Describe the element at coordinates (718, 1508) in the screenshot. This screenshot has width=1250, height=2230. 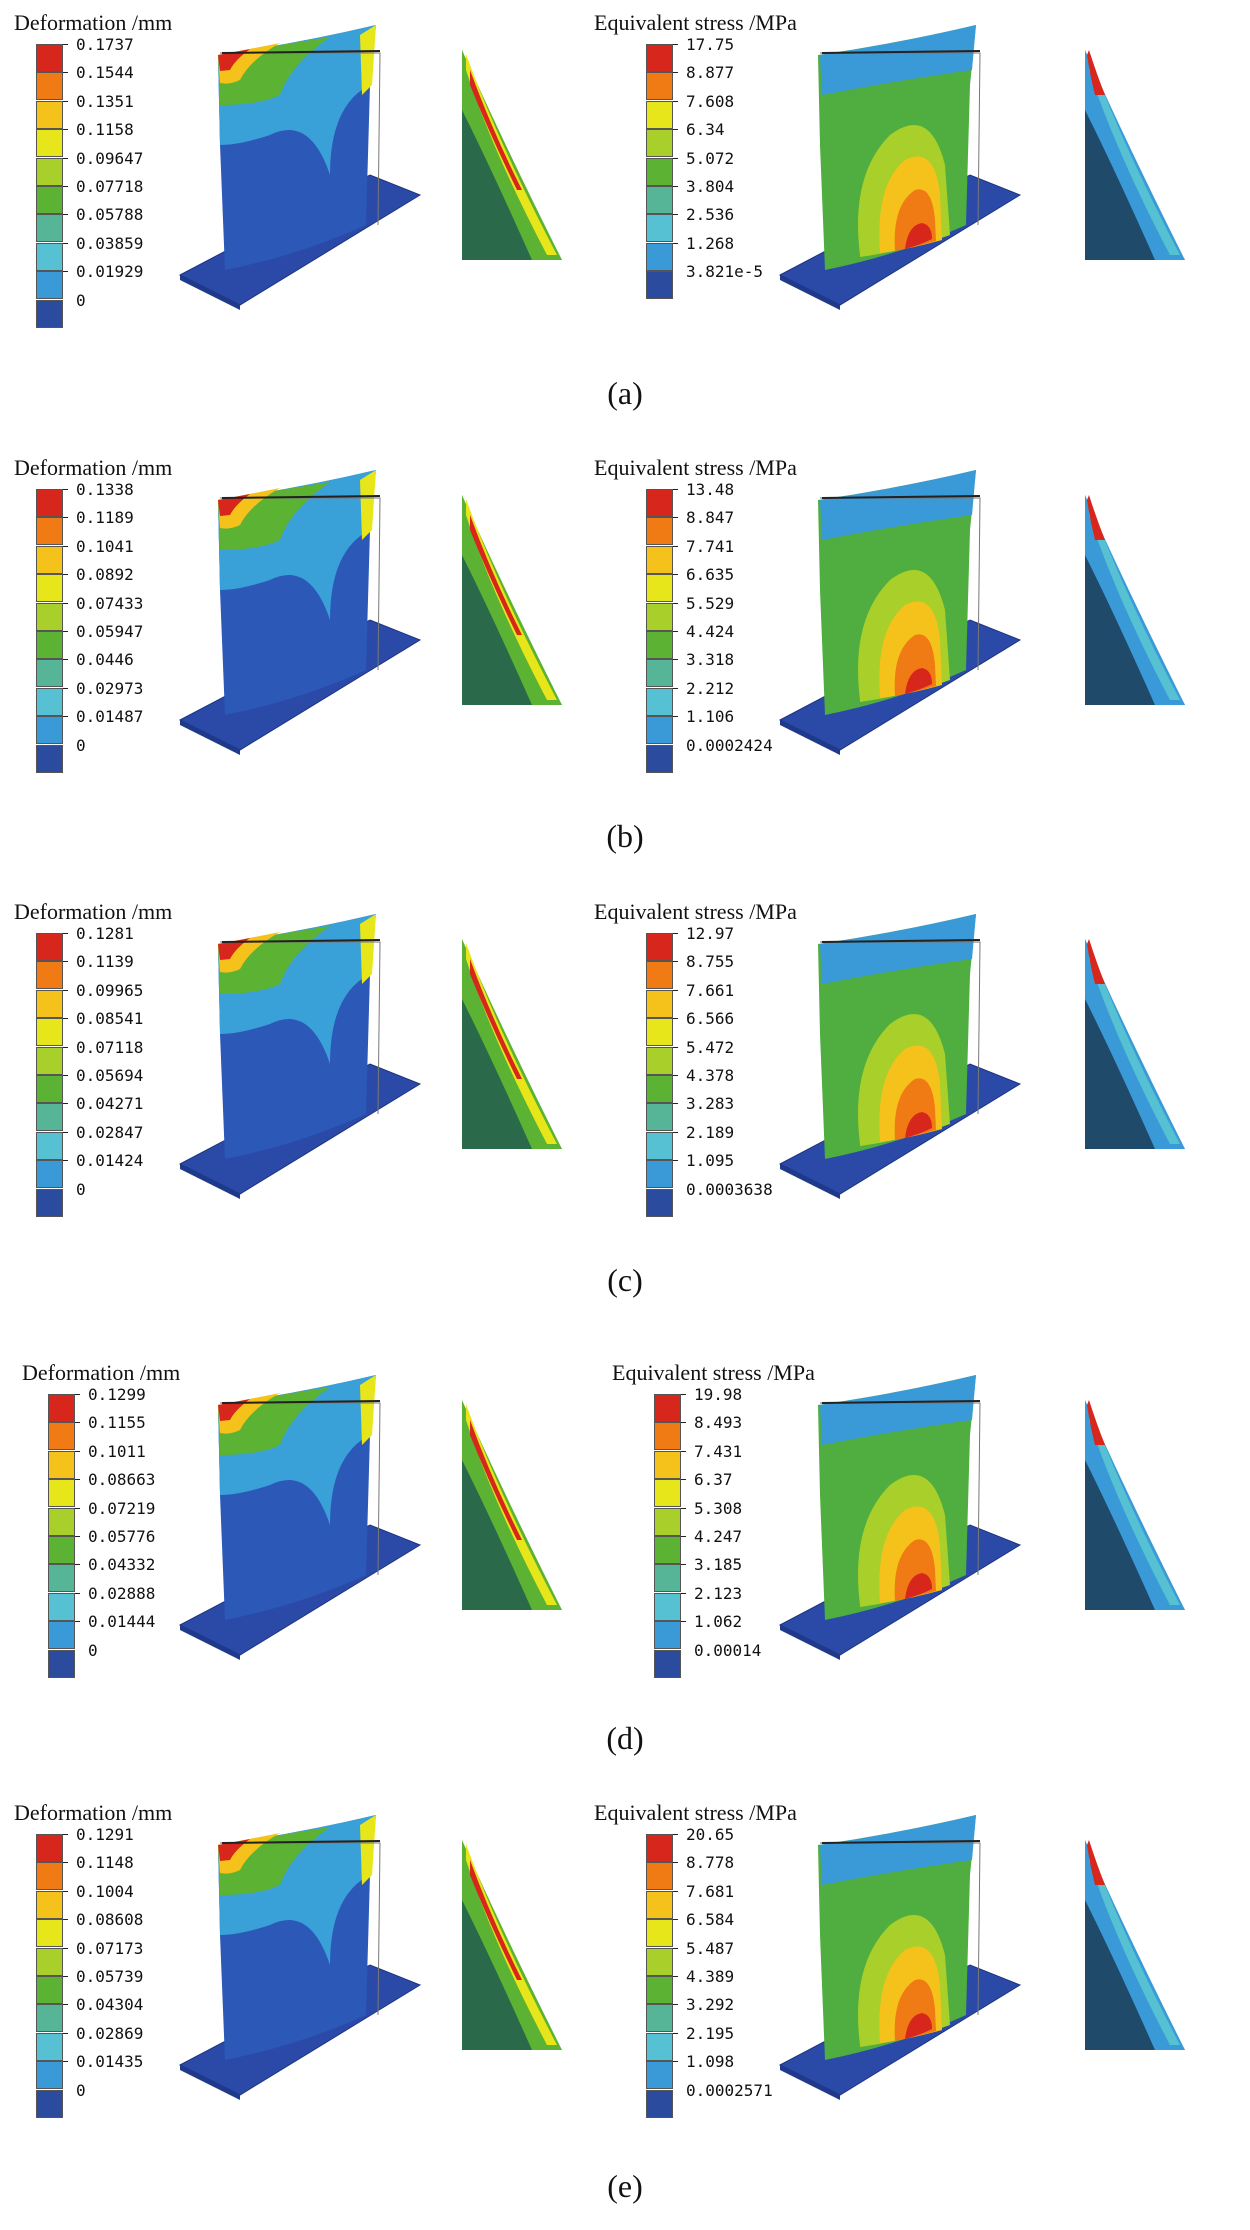
I see `legend-value: 5.308` at that location.